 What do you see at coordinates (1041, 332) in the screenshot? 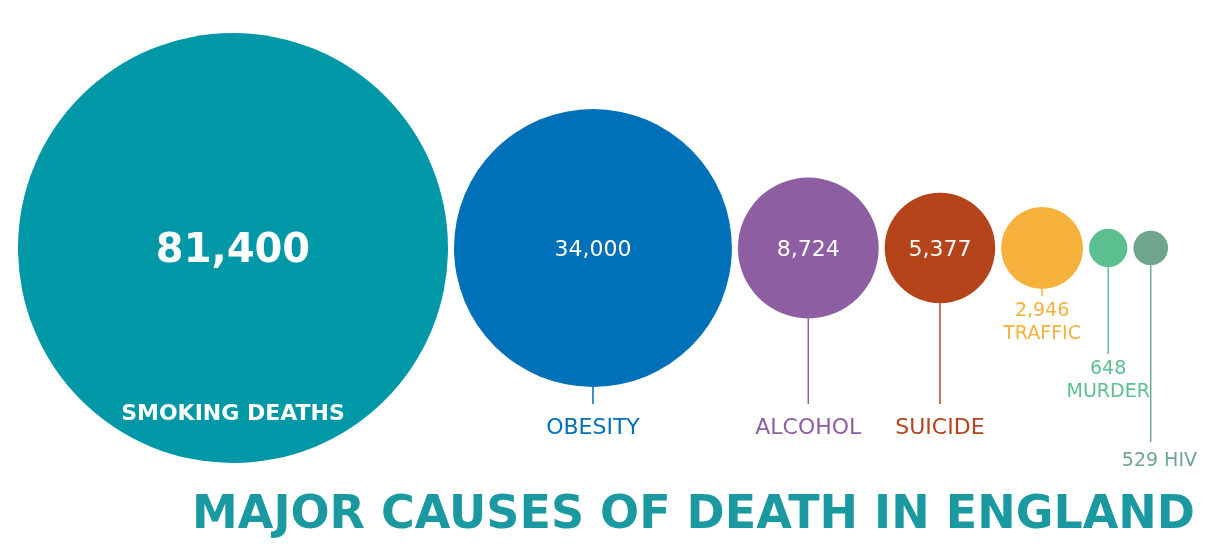
I see `category-label: TRAFFIC` at bounding box center [1041, 332].